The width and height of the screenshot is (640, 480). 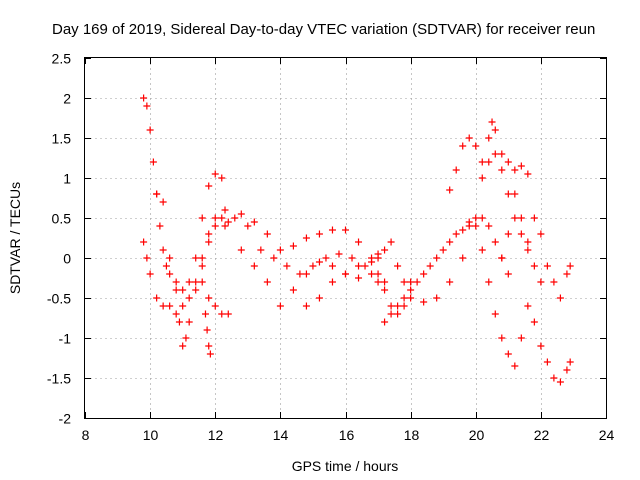 What do you see at coordinates (216, 435) in the screenshot?
I see `x-tick-label: 12` at bounding box center [216, 435].